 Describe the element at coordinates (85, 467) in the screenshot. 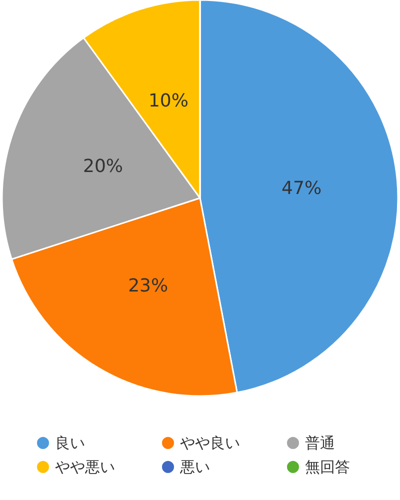

I see `legend-label: やや悪い` at that location.